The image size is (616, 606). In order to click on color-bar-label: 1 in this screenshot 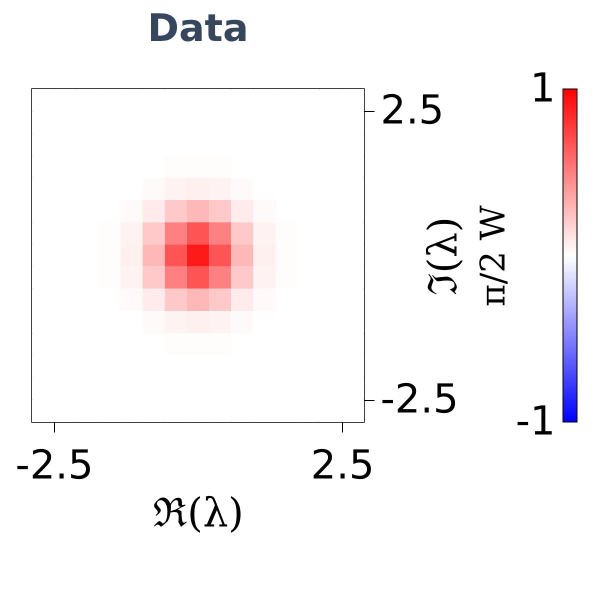, I will do `click(543, 89)`.